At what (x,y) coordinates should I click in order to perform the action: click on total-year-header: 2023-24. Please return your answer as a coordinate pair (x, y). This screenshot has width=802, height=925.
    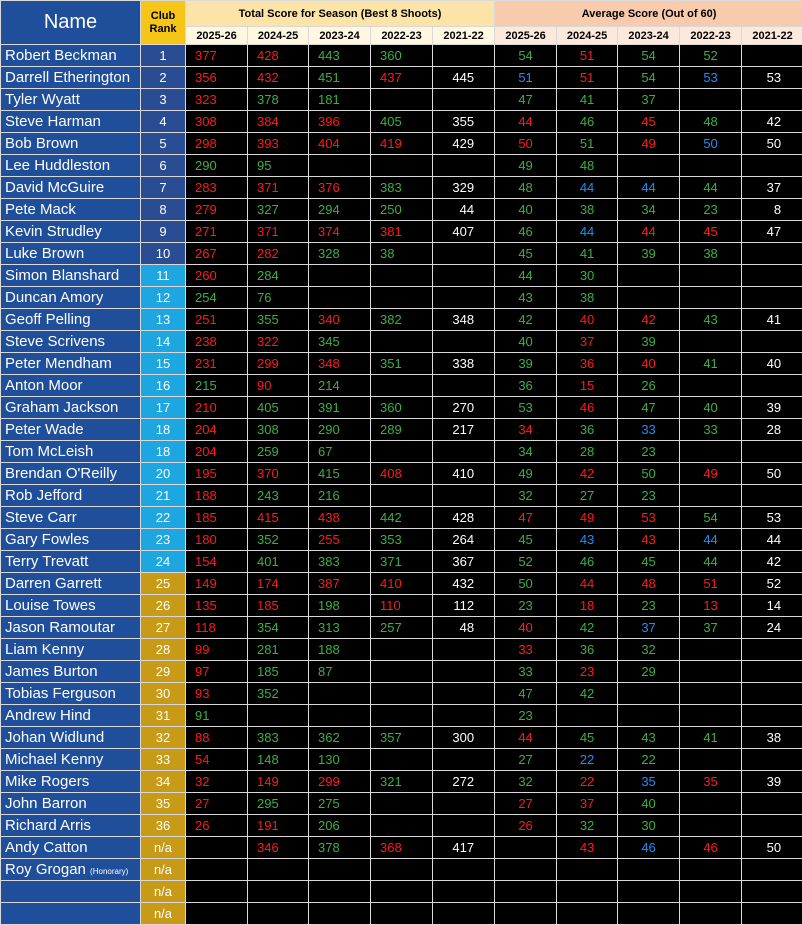
    Looking at the image, I should click on (340, 36).